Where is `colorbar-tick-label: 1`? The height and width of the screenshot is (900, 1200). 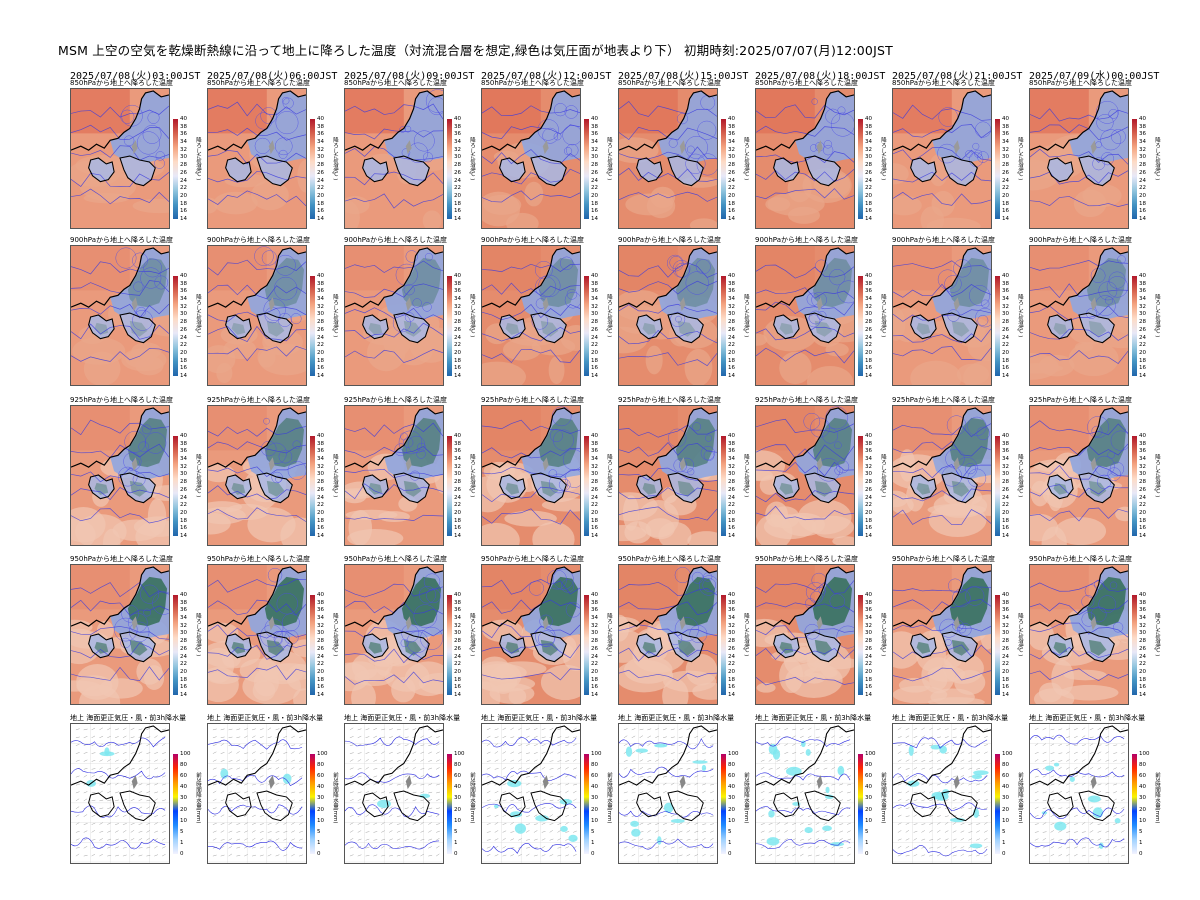
colorbar-tick-label: 1 is located at coordinates (1004, 842).